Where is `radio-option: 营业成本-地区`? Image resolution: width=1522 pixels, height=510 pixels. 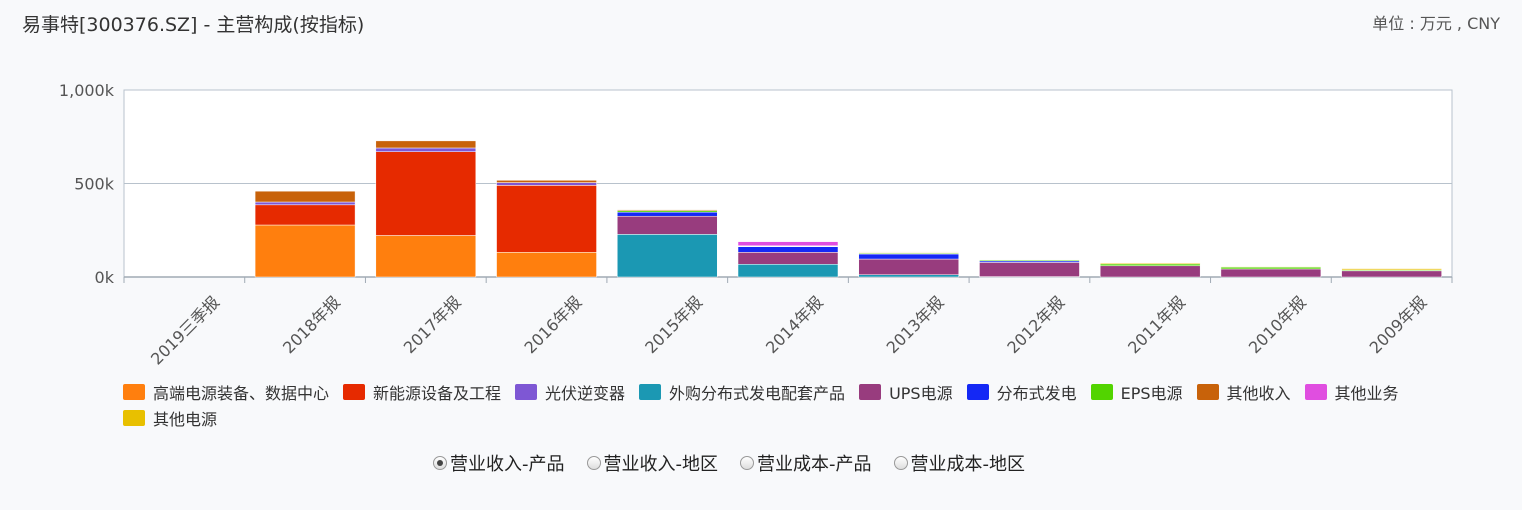
radio-option: 营业成本-地区 is located at coordinates (959, 463).